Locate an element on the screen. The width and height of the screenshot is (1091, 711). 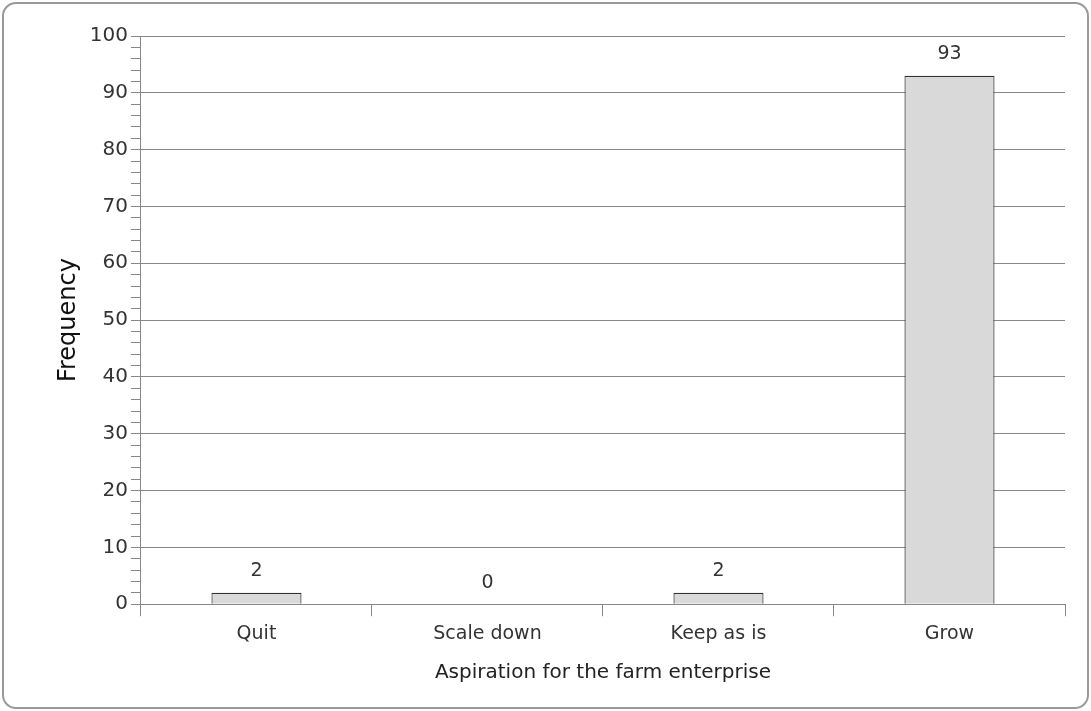
data-label: 93 is located at coordinates (949, 52).